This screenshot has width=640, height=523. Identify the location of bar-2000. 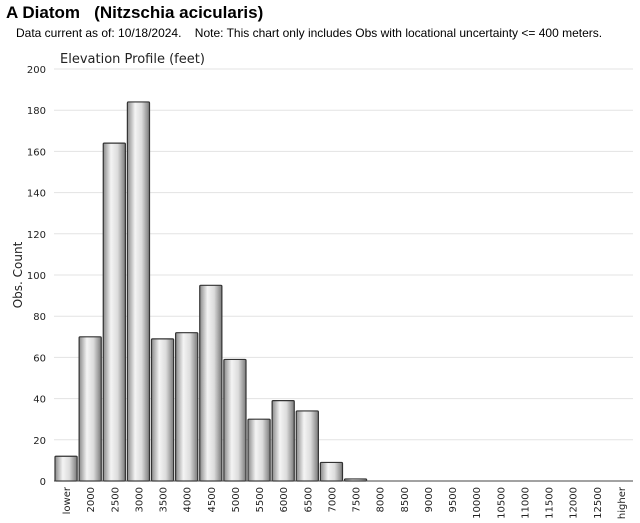
(90, 409).